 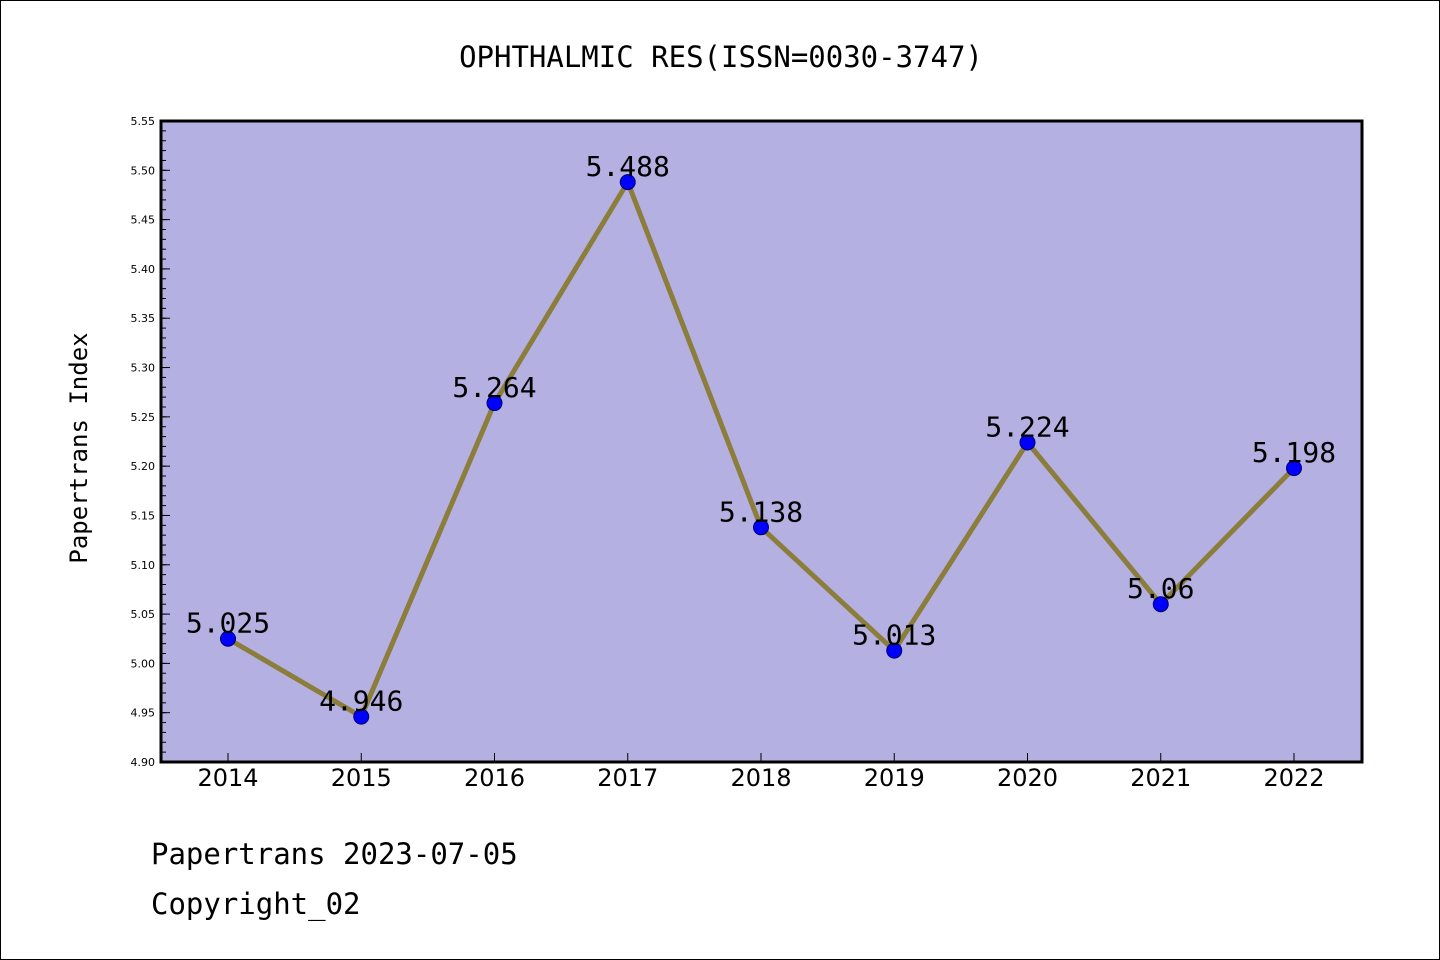 I want to click on x-tick-label: 2015, so click(x=361, y=778).